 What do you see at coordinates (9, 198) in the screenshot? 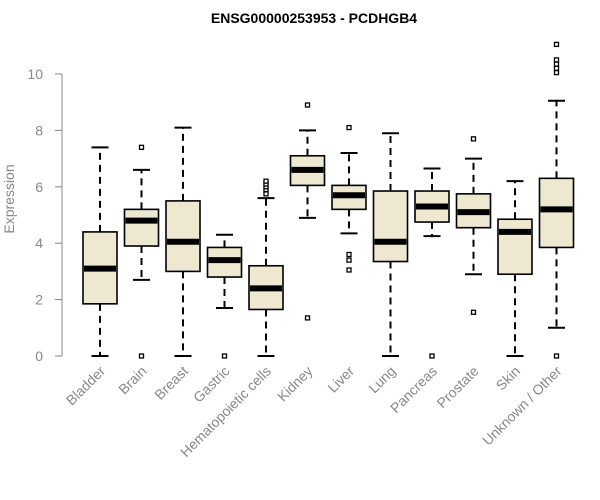
I see `y-axis-label: Expression` at bounding box center [9, 198].